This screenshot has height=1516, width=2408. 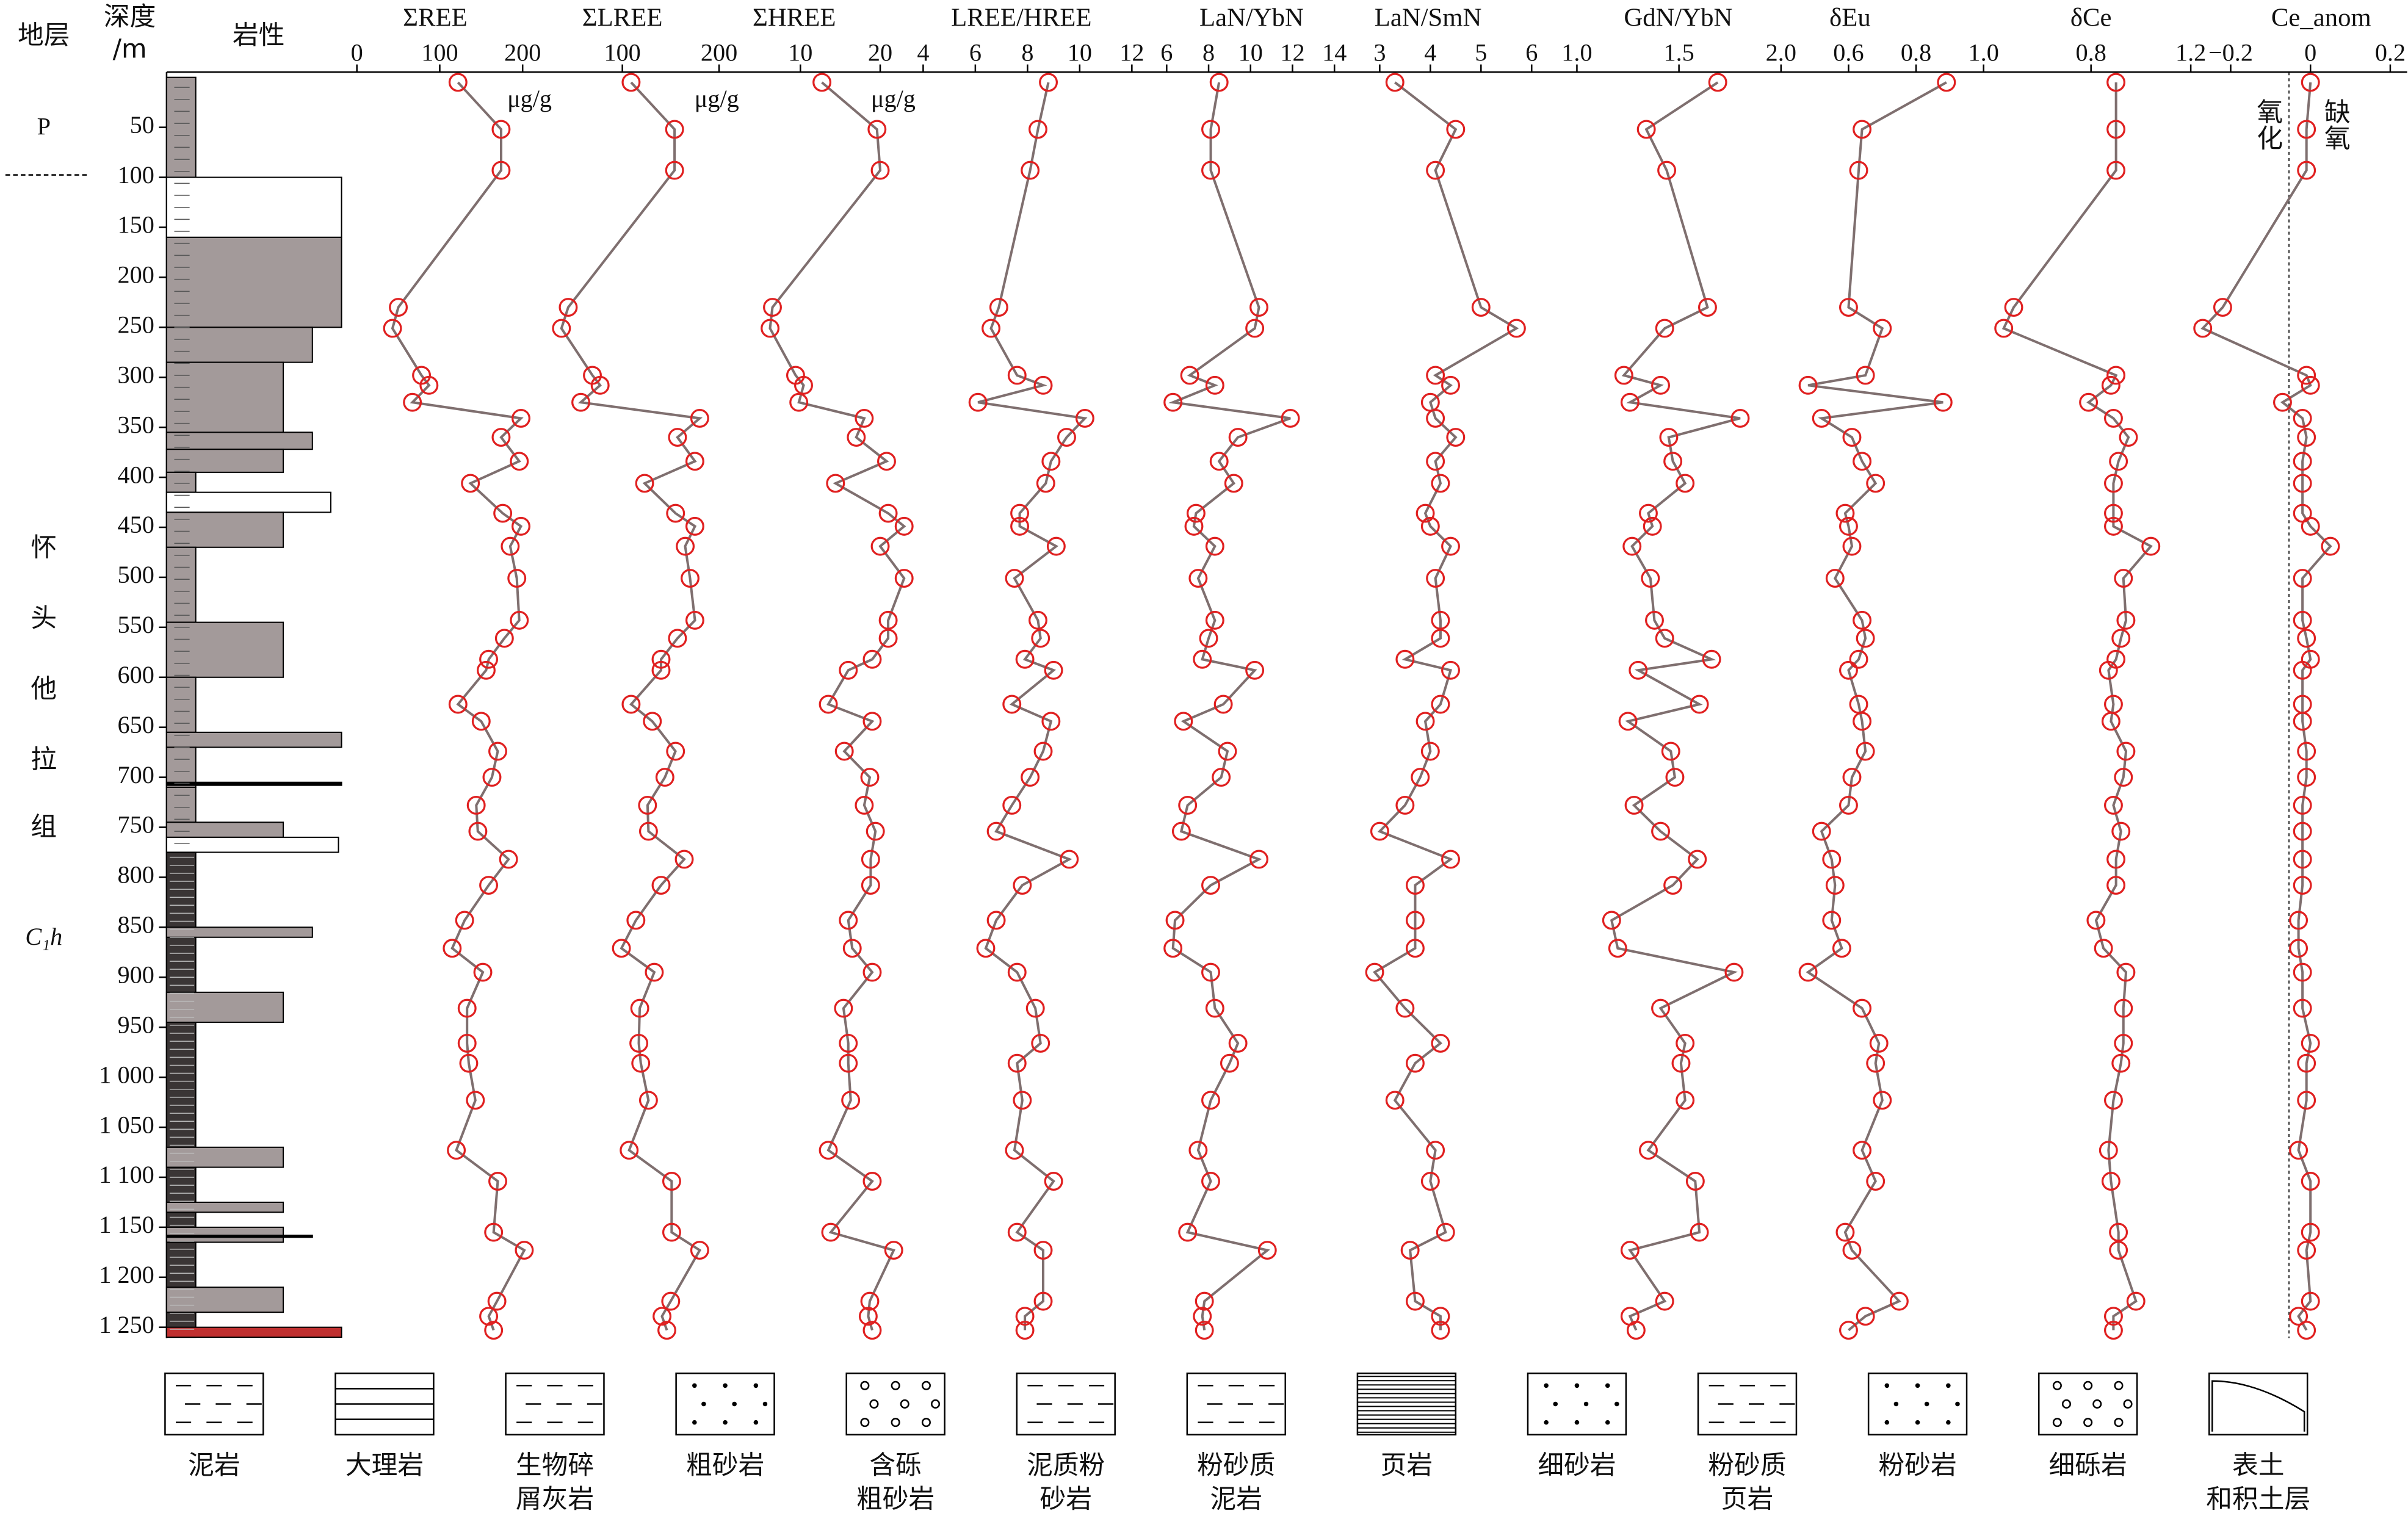 I want to click on lithology-column, so click(x=253, y=707).